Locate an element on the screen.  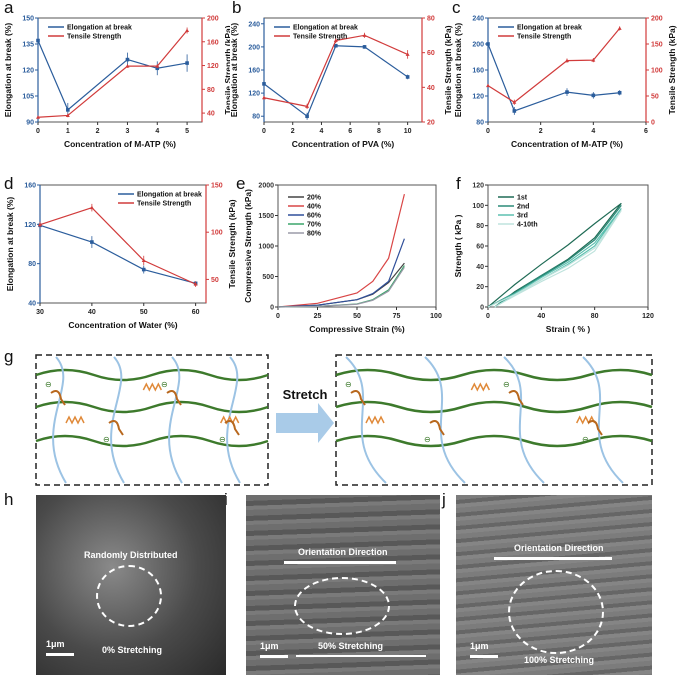
x-tick-label: 2 is located at coordinates (98, 131).